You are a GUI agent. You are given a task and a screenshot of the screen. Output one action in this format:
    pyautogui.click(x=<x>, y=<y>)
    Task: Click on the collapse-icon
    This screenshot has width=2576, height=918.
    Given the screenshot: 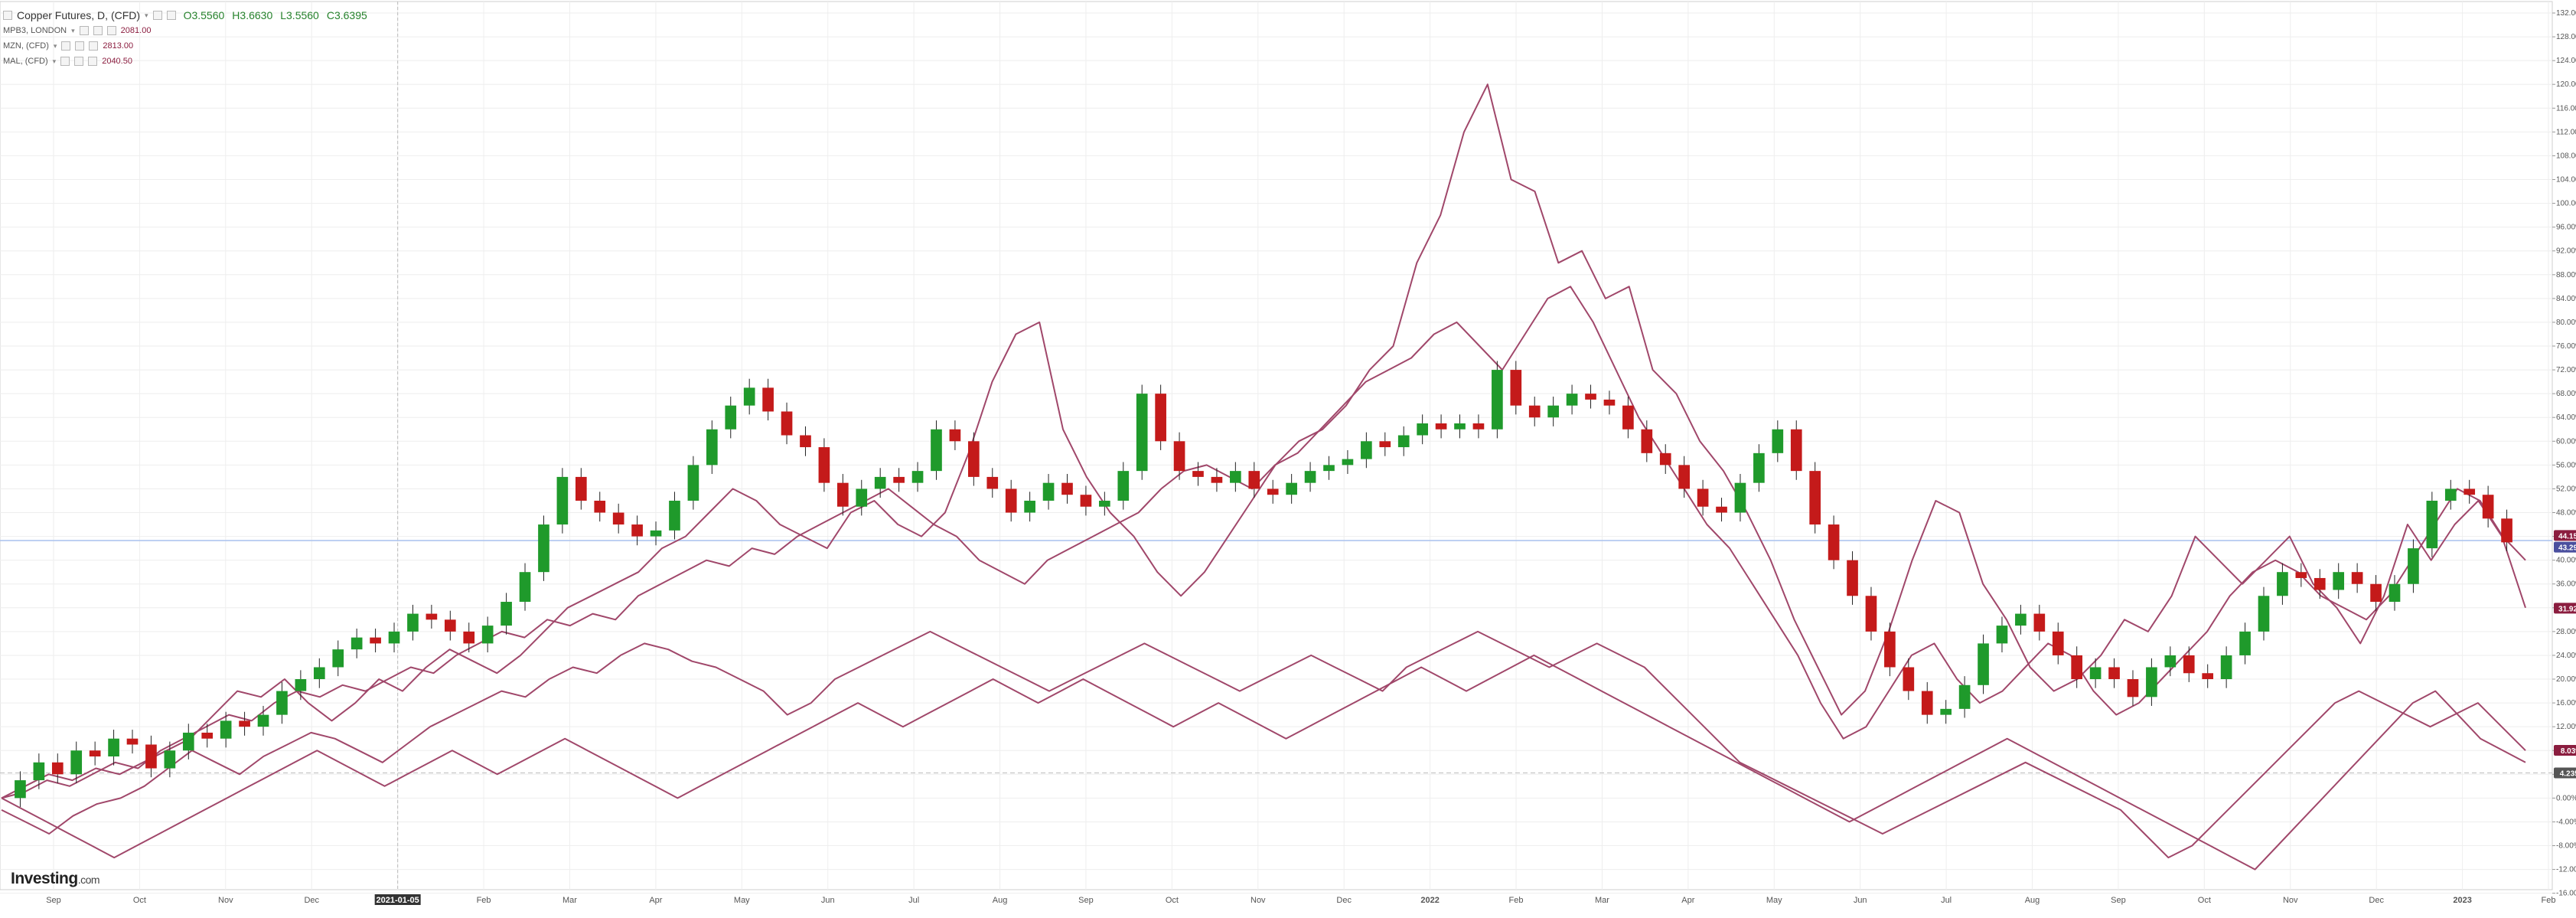 What is the action you would take?
    pyautogui.click(x=8, y=15)
    